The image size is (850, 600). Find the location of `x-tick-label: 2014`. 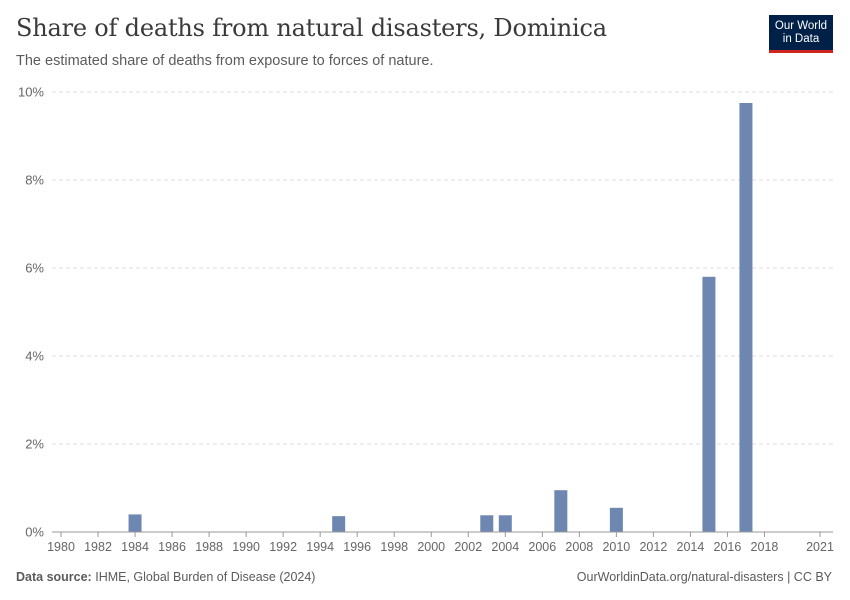

x-tick-label: 2014 is located at coordinates (691, 547).